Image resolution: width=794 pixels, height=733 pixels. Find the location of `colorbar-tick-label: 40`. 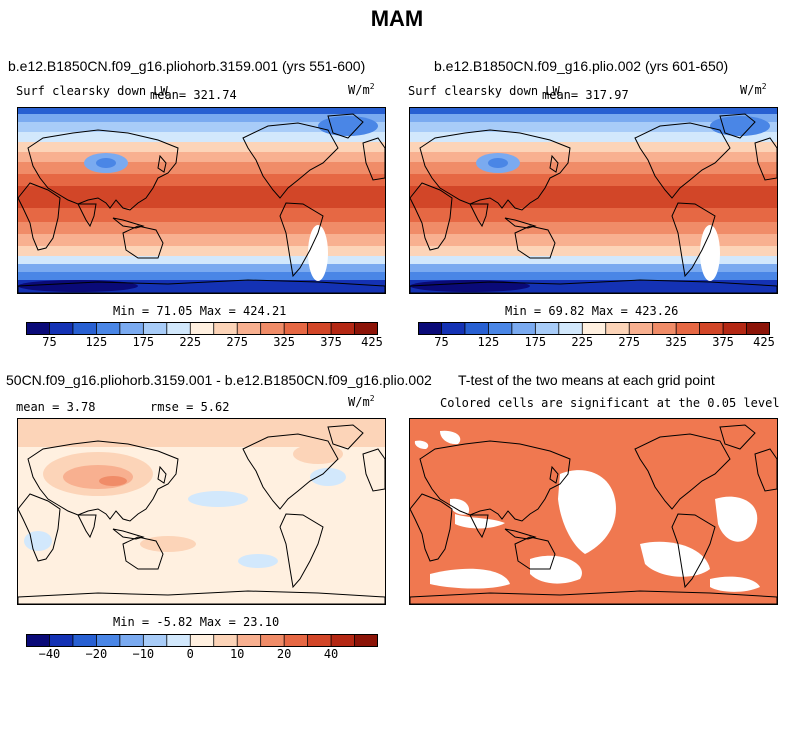

colorbar-tick-label: 40 is located at coordinates (331, 654).